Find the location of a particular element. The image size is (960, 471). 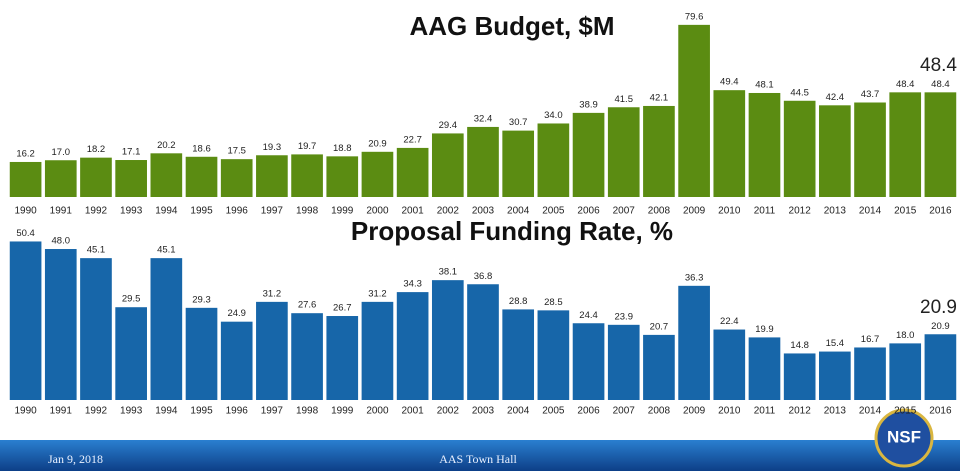

x-tick-label: 1996 is located at coordinates (237, 211).